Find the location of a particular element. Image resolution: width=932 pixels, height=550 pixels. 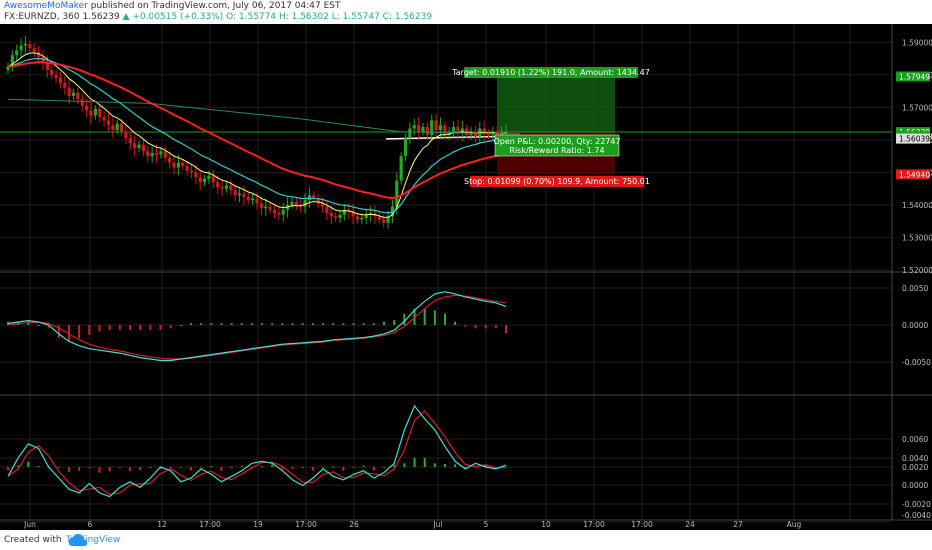

macd-pane is located at coordinates (257, 326).